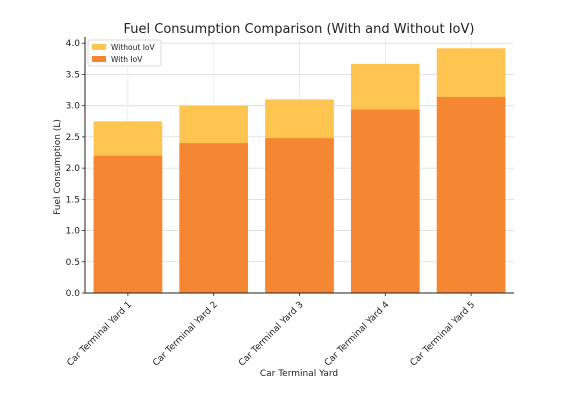 The image size is (567, 416). I want to click on legend-label: Without IoV, so click(133, 47).